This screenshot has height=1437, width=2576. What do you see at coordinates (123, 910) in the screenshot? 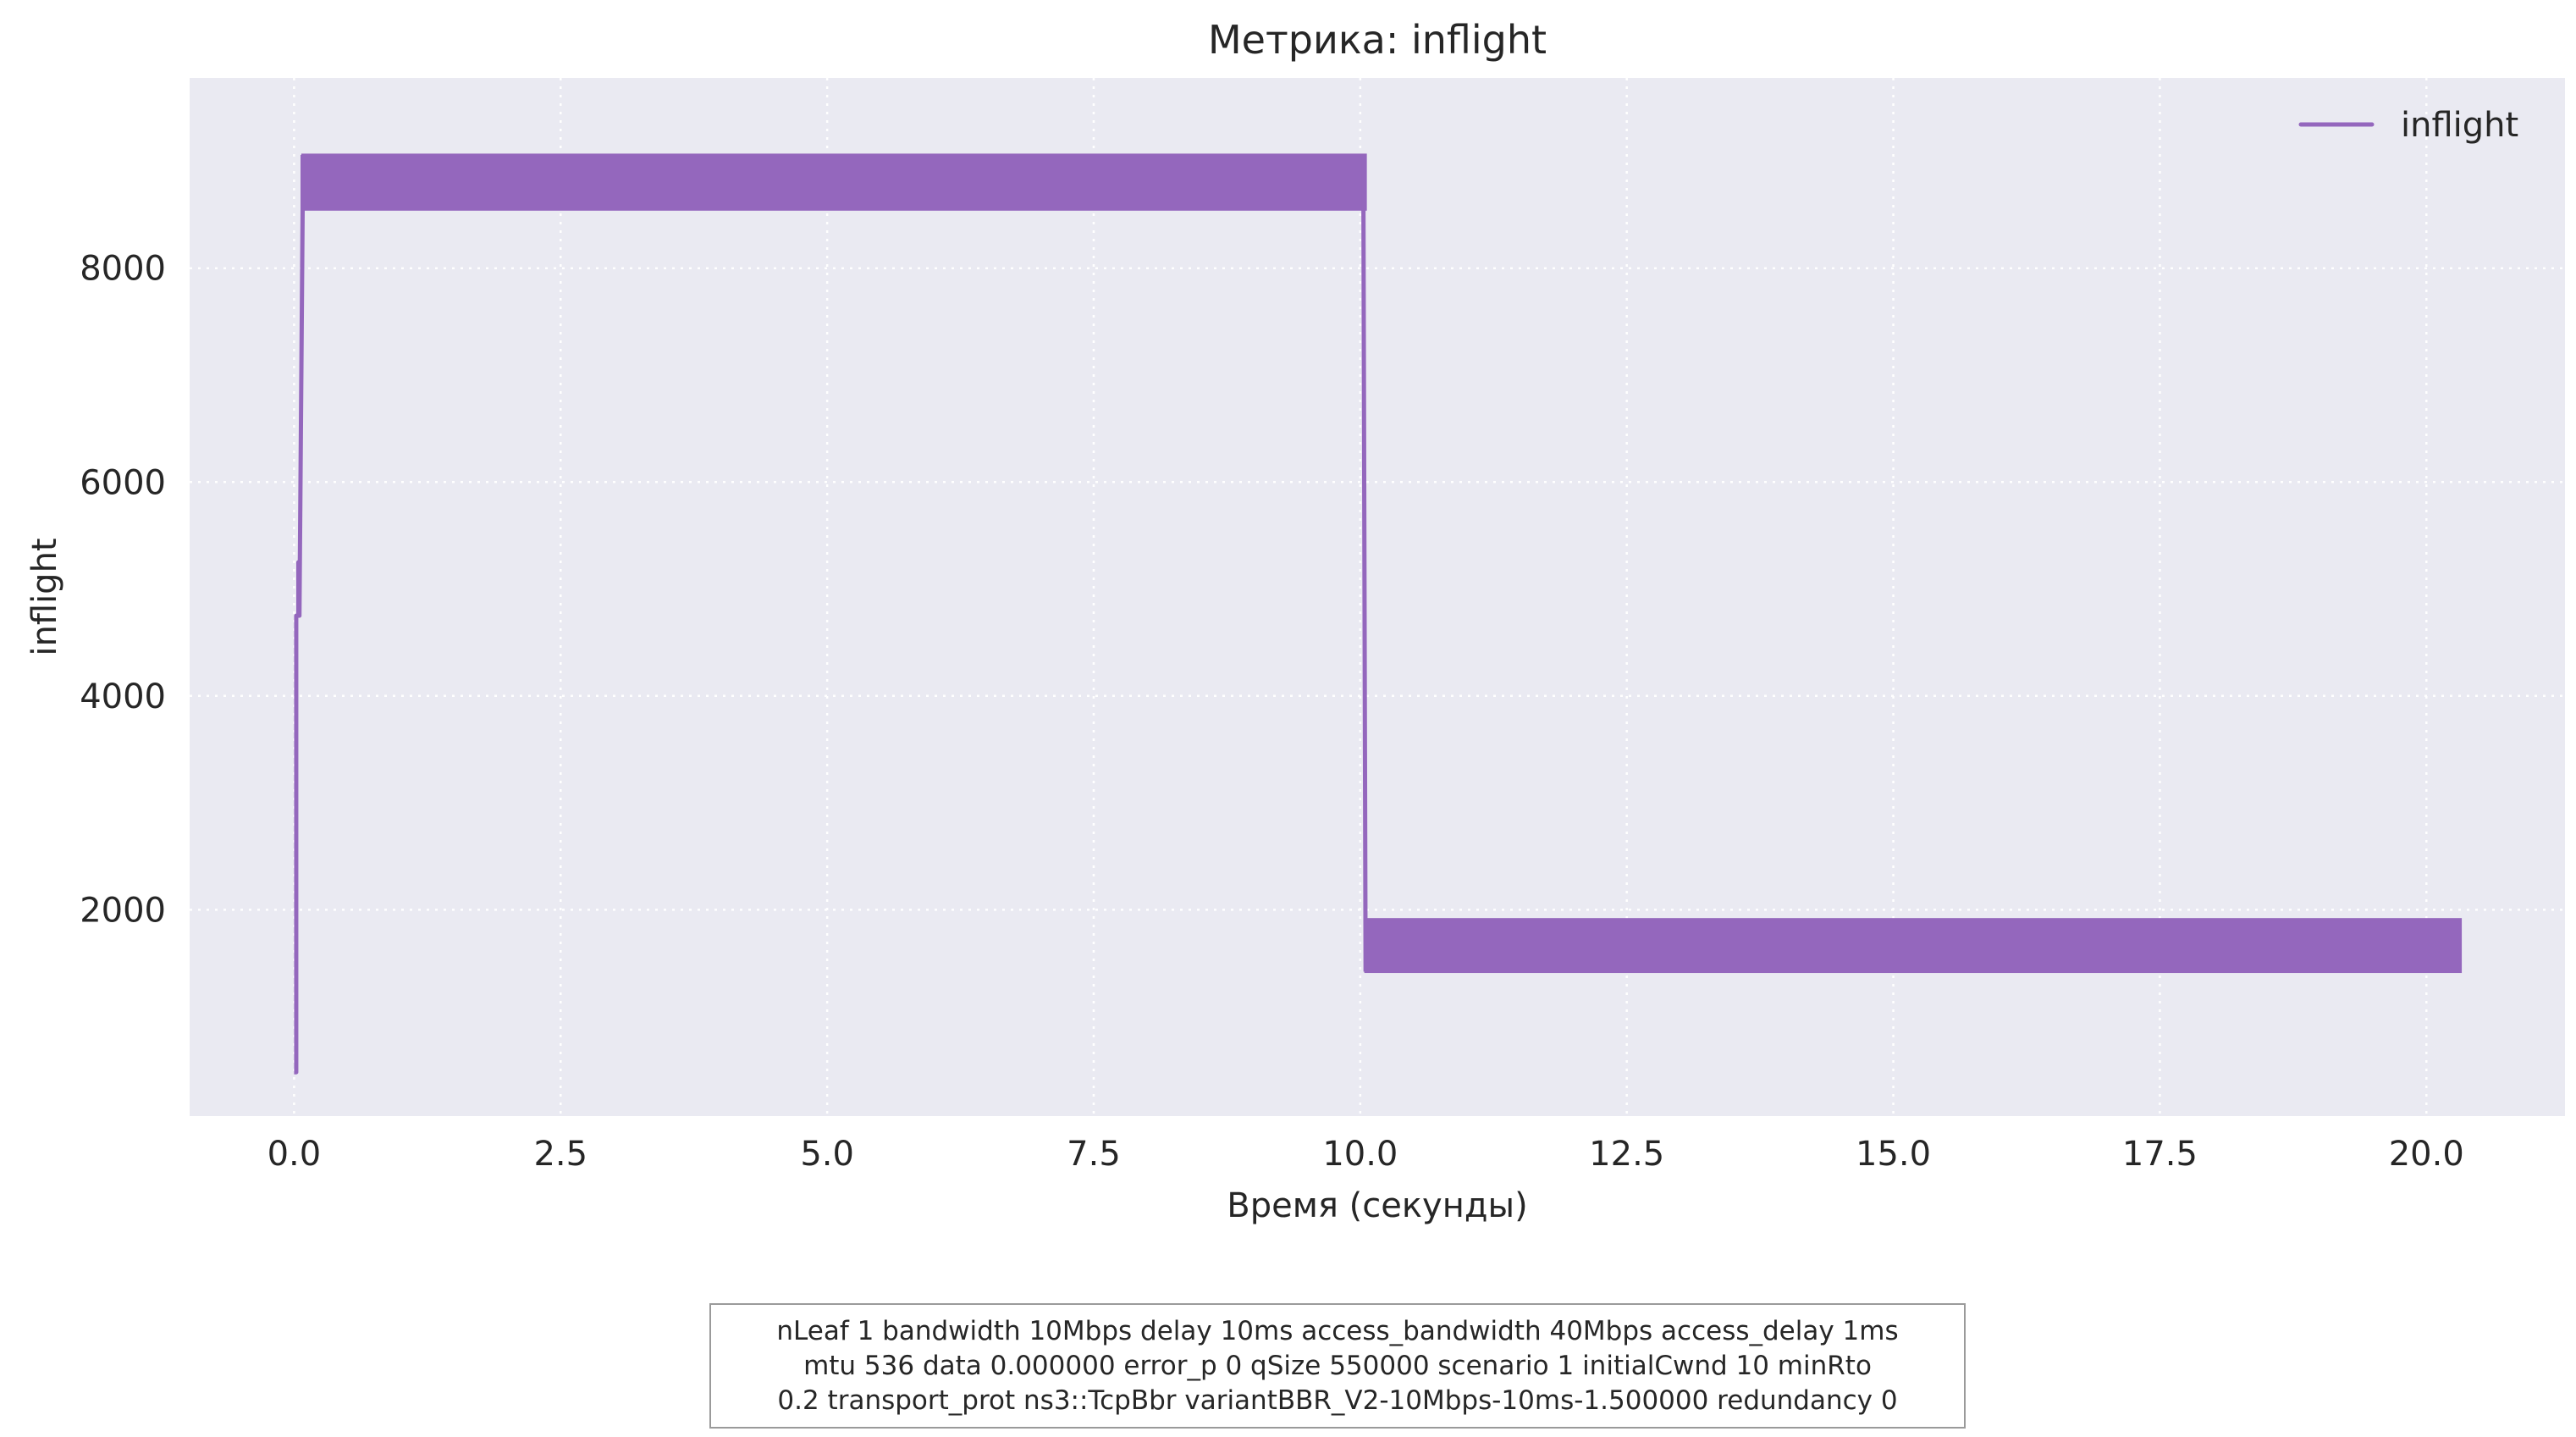
I see `y-tick-label: 2000` at bounding box center [123, 910].